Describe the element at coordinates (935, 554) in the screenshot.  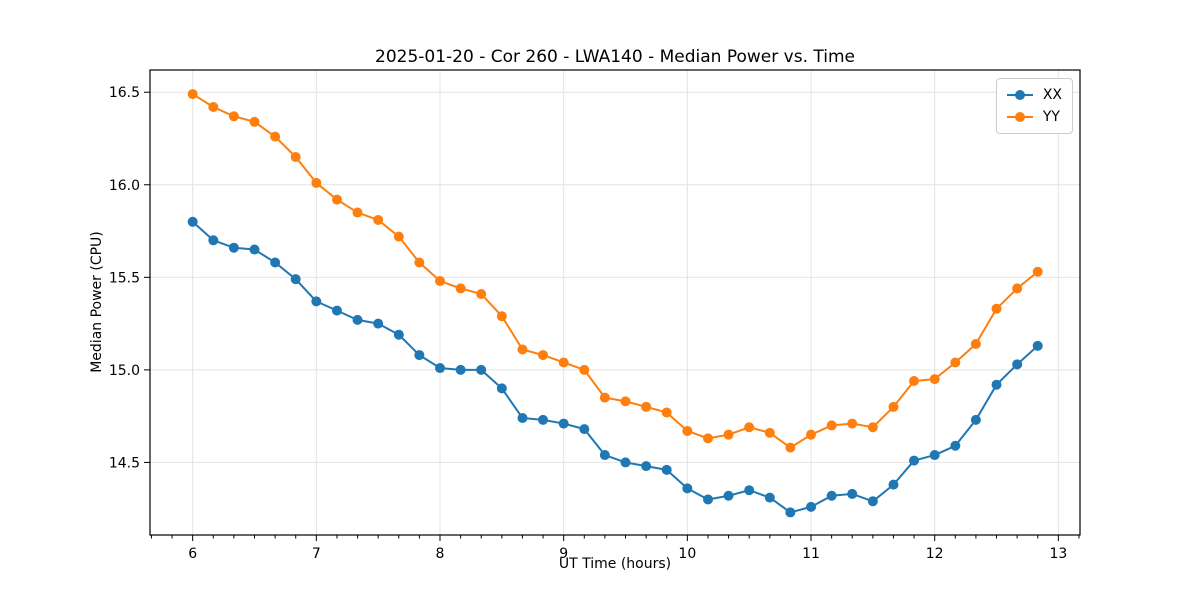
I see `x-tick-label: 12` at that location.